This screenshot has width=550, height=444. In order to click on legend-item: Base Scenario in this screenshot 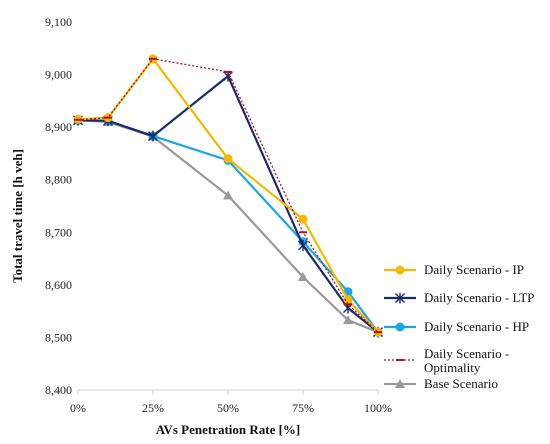, I will do `click(441, 383)`.